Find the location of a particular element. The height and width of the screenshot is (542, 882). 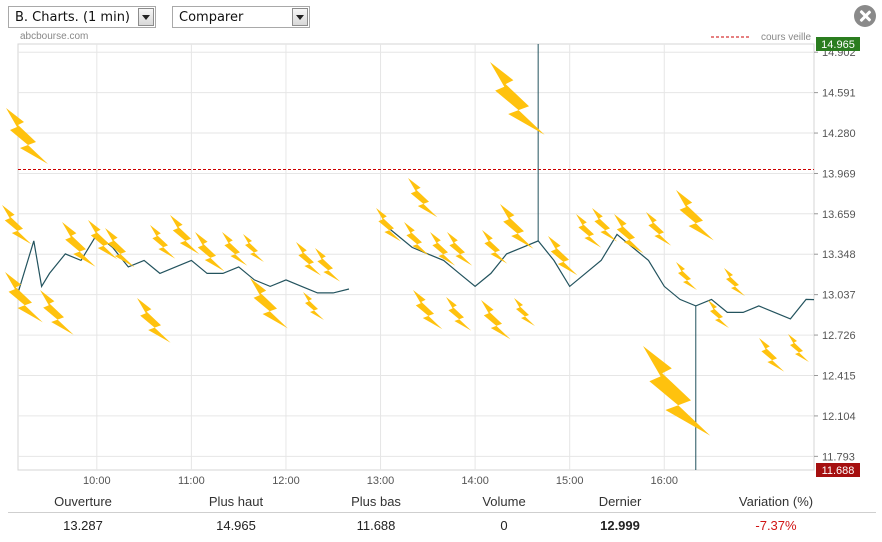

chart-type-select: B. Charts. (1 min) is located at coordinates (82, 17).